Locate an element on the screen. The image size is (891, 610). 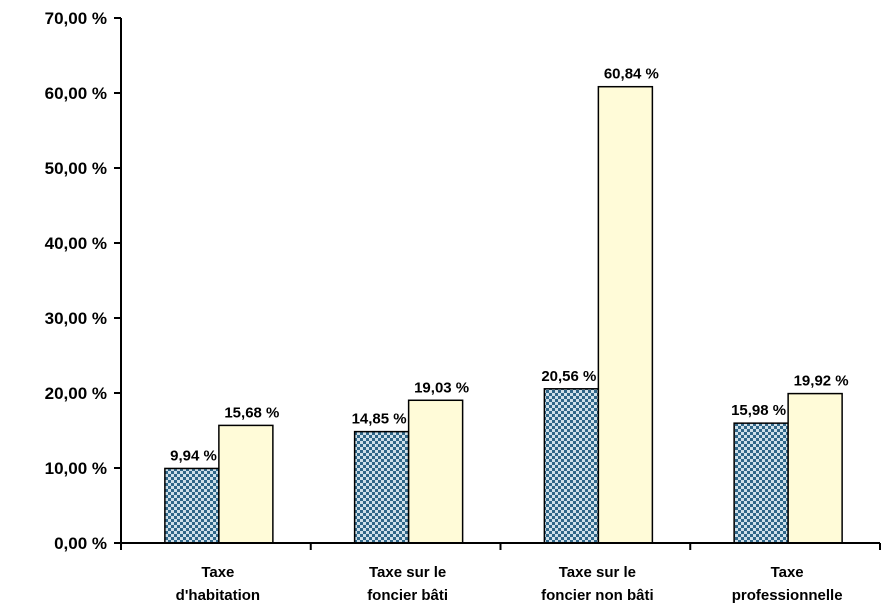
y-tick-label: 70,00 % is located at coordinates (76, 18).